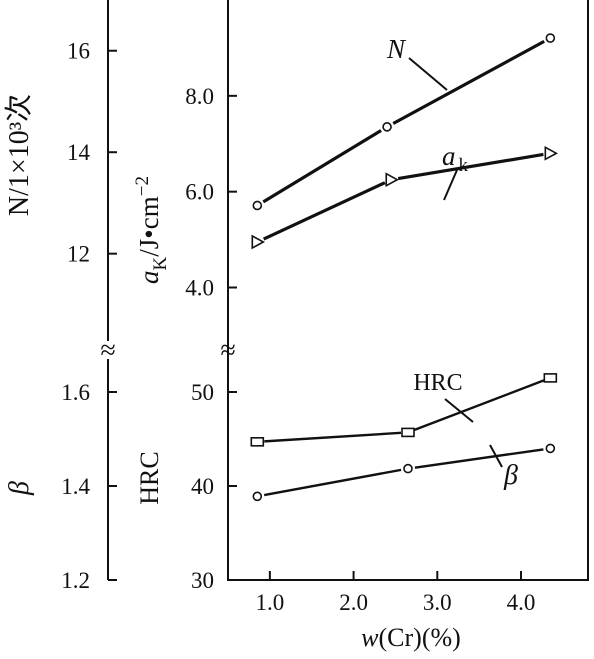  I want to click on beta-axis-tick-label: 1.2, so click(75, 580).